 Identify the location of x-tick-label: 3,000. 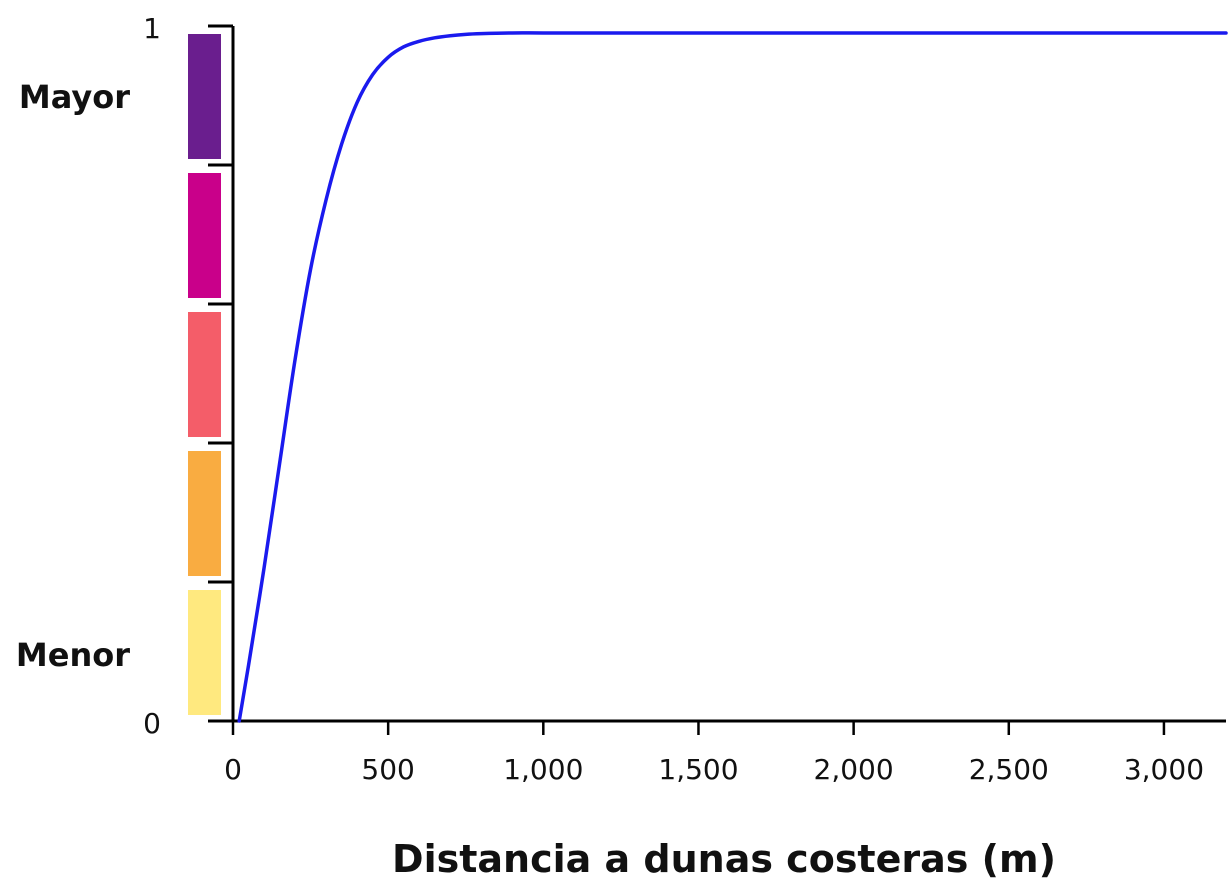
(1164, 769).